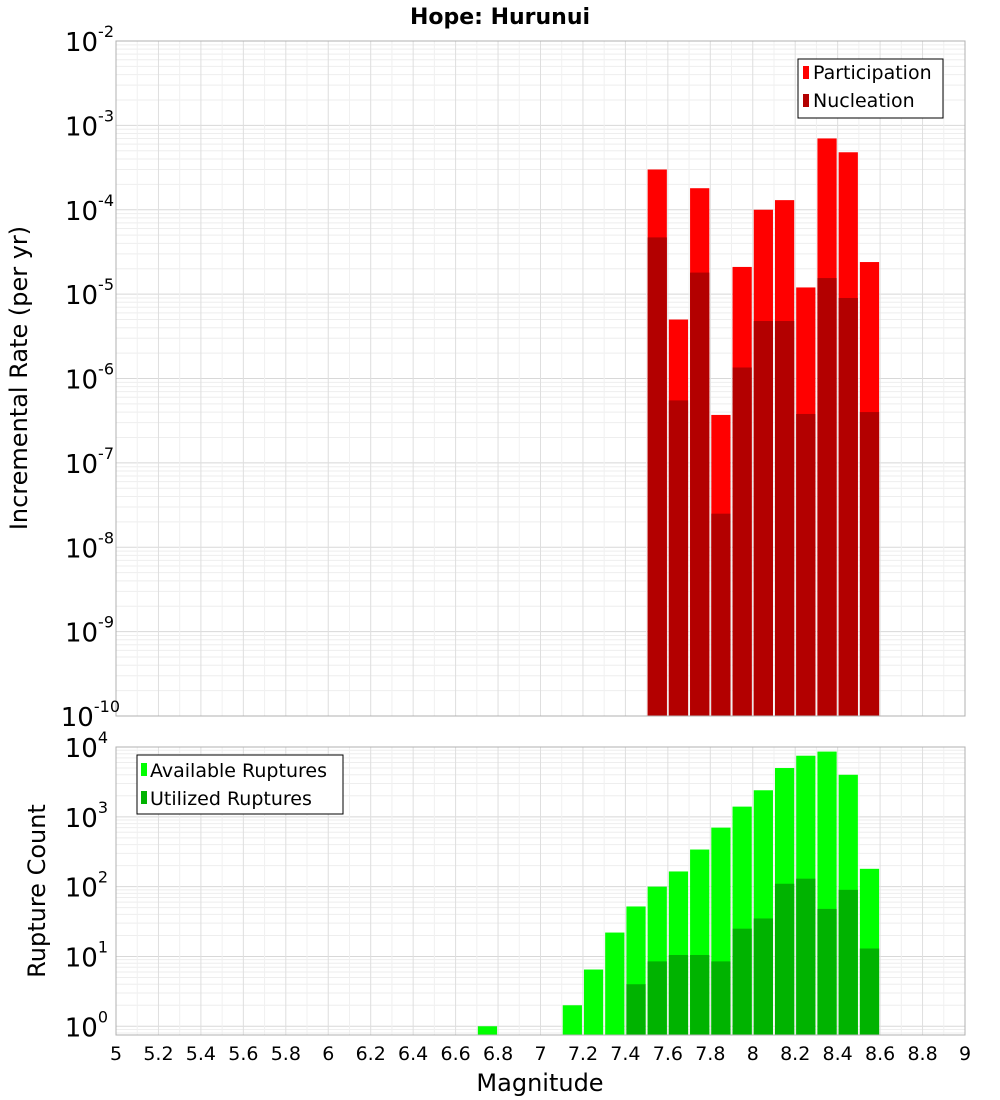  What do you see at coordinates (806, 72) in the screenshot?
I see `participation-swatch` at bounding box center [806, 72].